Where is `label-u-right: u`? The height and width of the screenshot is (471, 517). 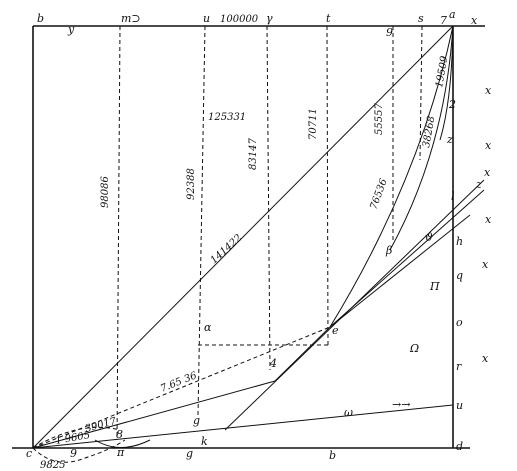 label-u-right: u is located at coordinates (459, 405).